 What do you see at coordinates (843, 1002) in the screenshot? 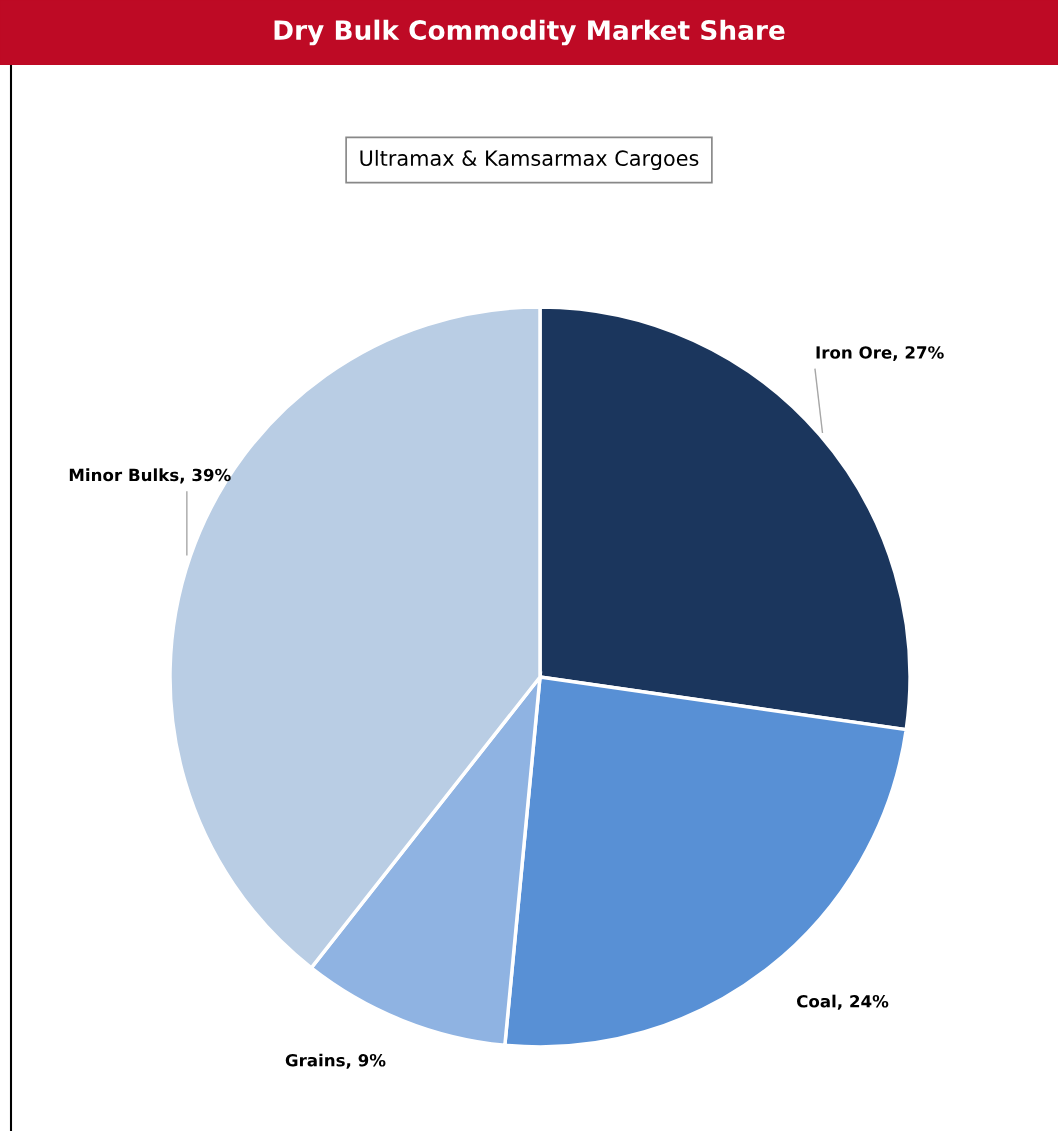
I see `slice-label: Coal, 24%` at bounding box center [843, 1002].